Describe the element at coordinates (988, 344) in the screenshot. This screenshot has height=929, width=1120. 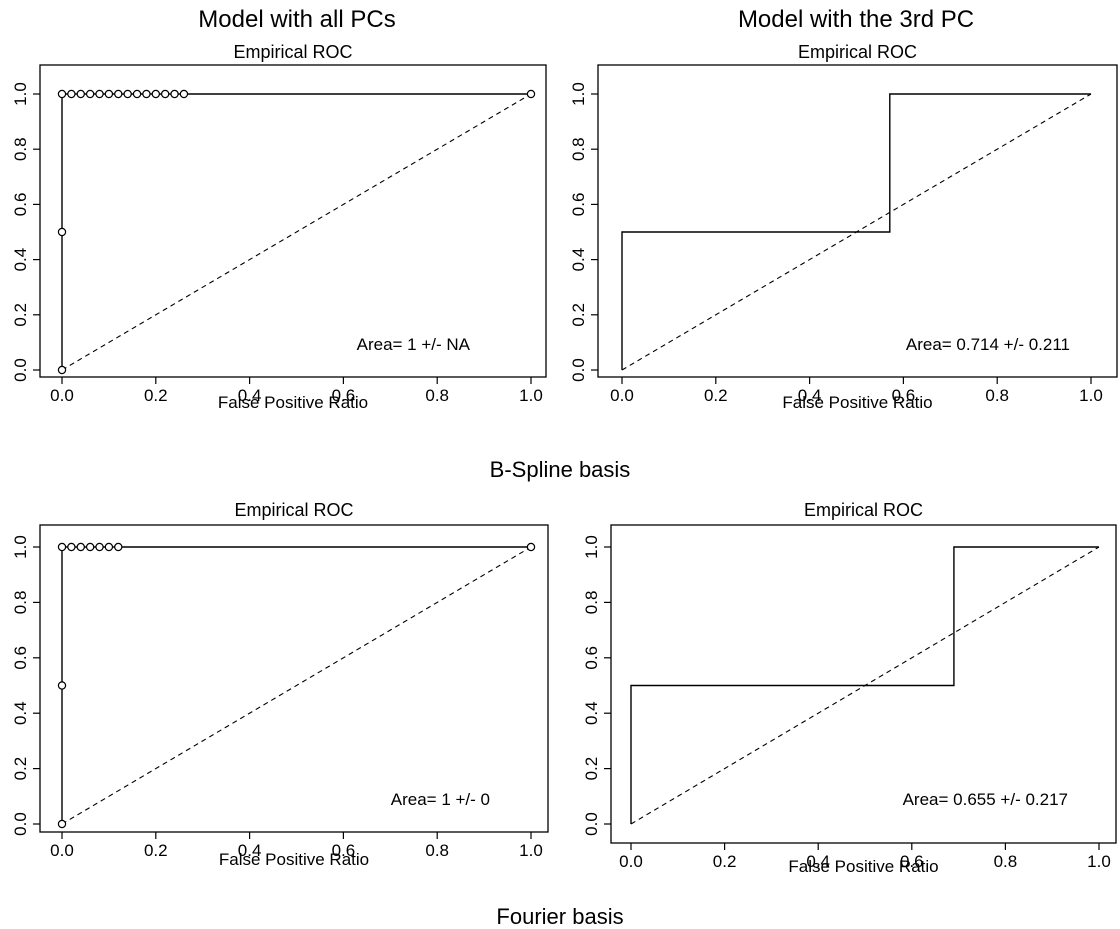
I see `auc-annotation: Area= 0.714 +/- 0.211` at that location.